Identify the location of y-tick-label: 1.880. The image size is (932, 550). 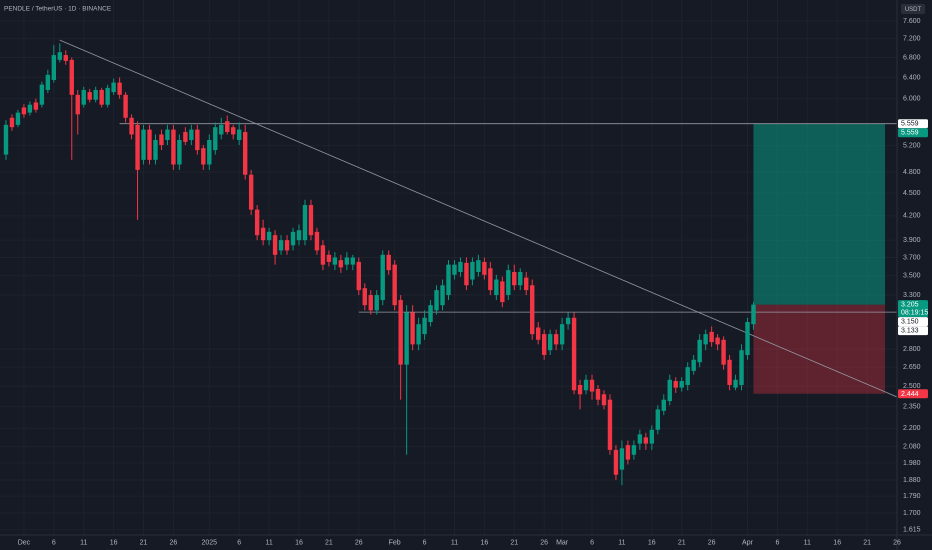
(912, 480).